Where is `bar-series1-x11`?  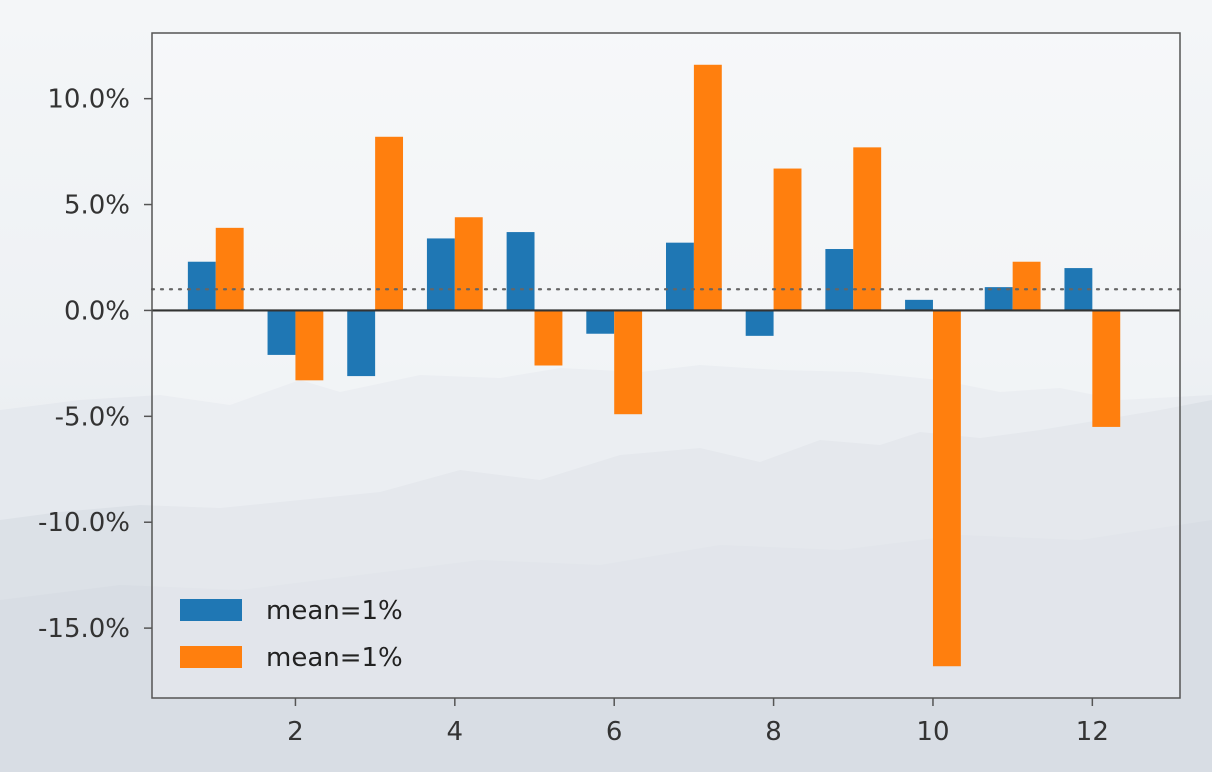 bar-series1-x11 is located at coordinates (998, 299).